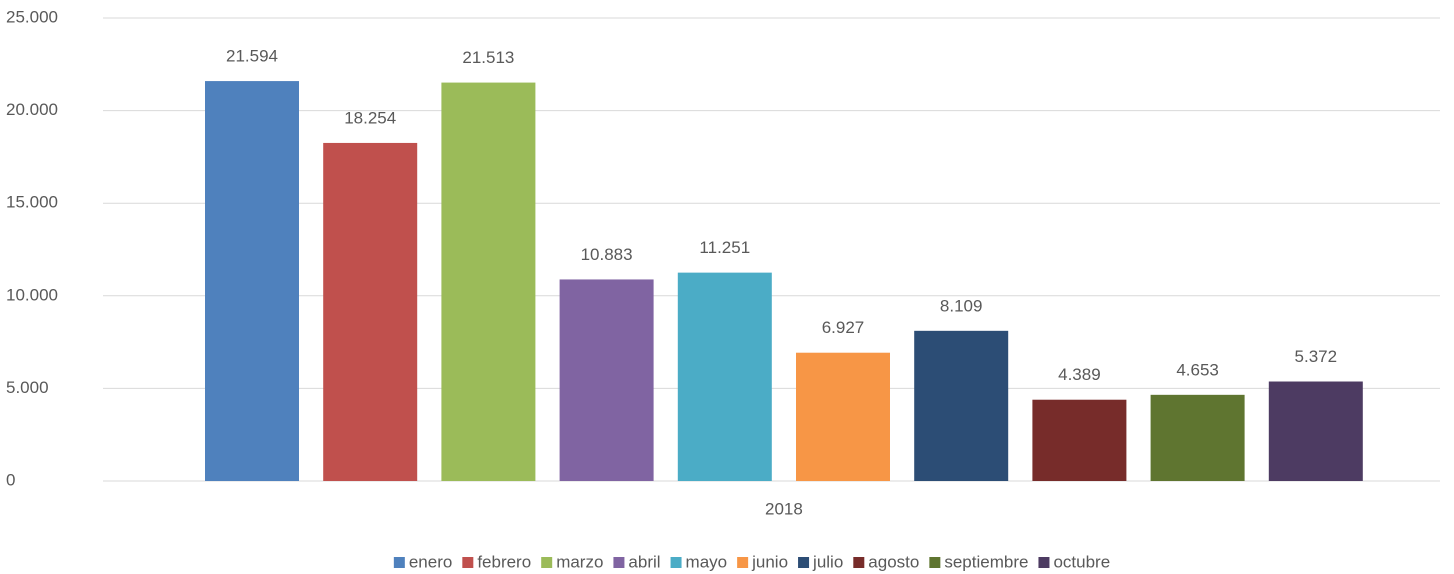  Describe the element at coordinates (827, 561) in the screenshot. I see `legend-label: julio` at that location.